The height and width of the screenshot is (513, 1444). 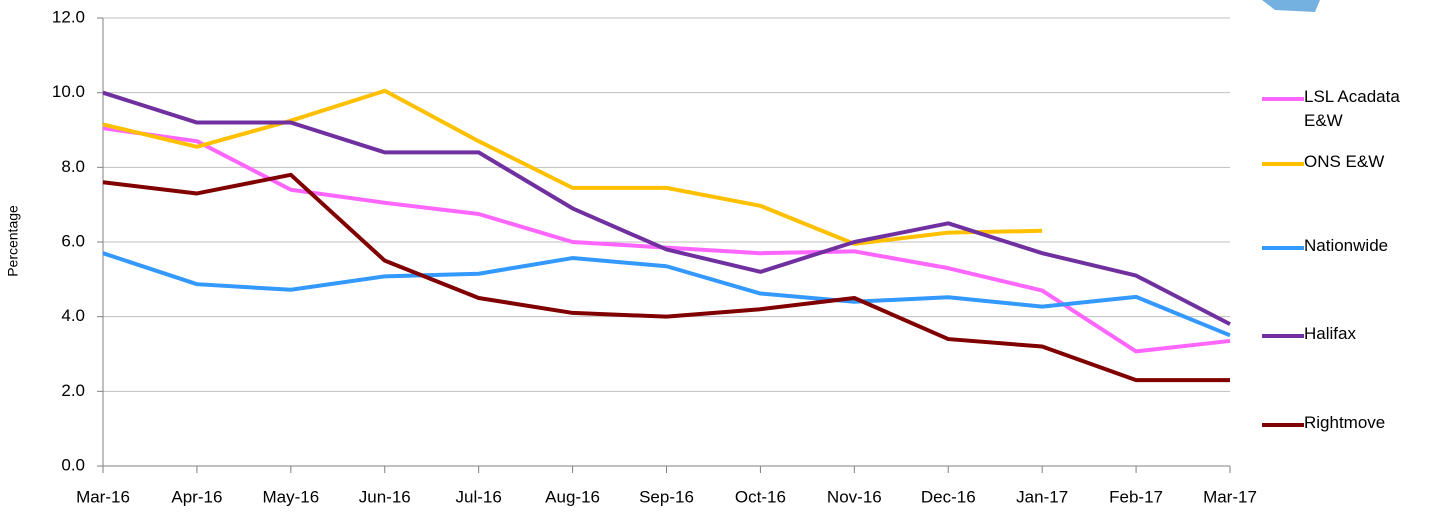 What do you see at coordinates (948, 496) in the screenshot?
I see `x-tick-label: Dec-16` at bounding box center [948, 496].